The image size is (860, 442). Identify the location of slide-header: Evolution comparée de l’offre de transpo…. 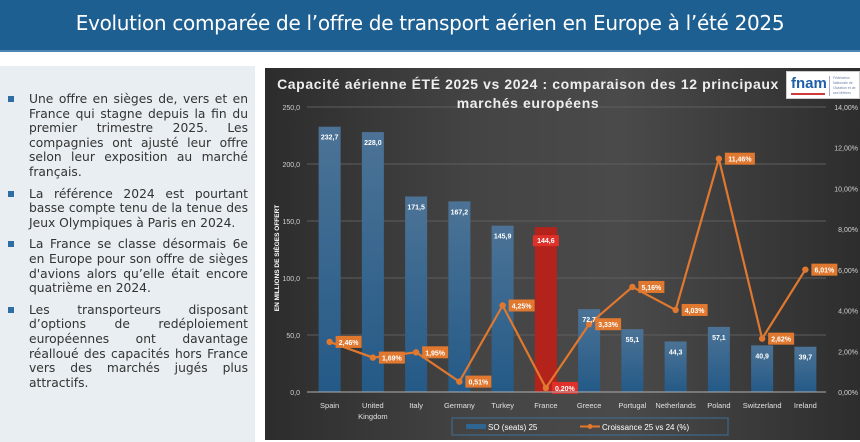
(430, 26).